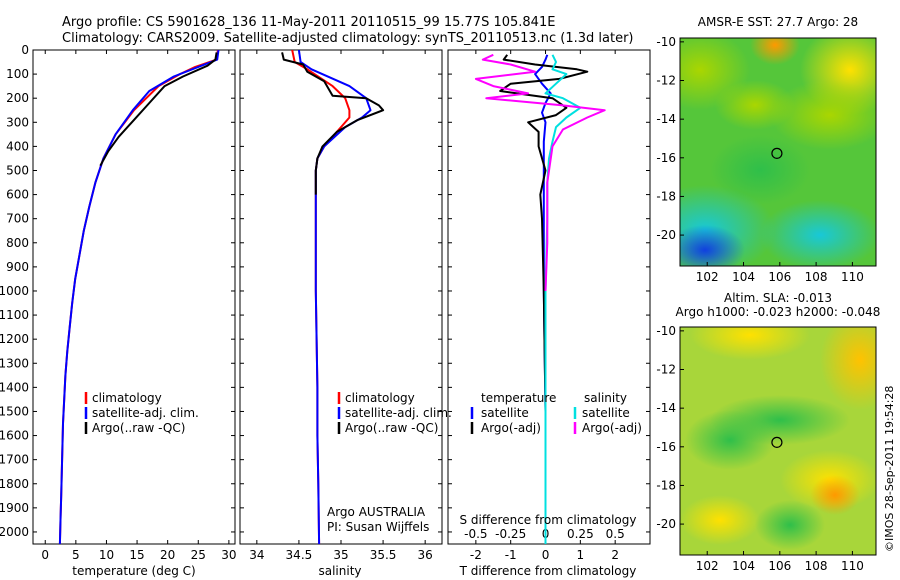  I want to click on x-tick-label: 30, so click(228, 555).